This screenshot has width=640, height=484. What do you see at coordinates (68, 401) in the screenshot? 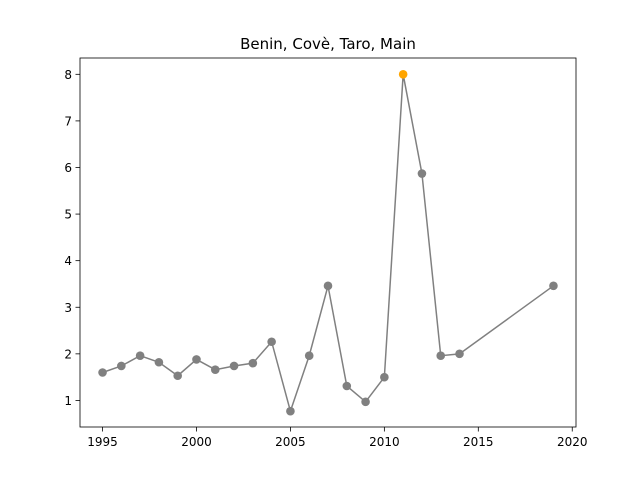
I see `y-tick-label: 1` at bounding box center [68, 401].